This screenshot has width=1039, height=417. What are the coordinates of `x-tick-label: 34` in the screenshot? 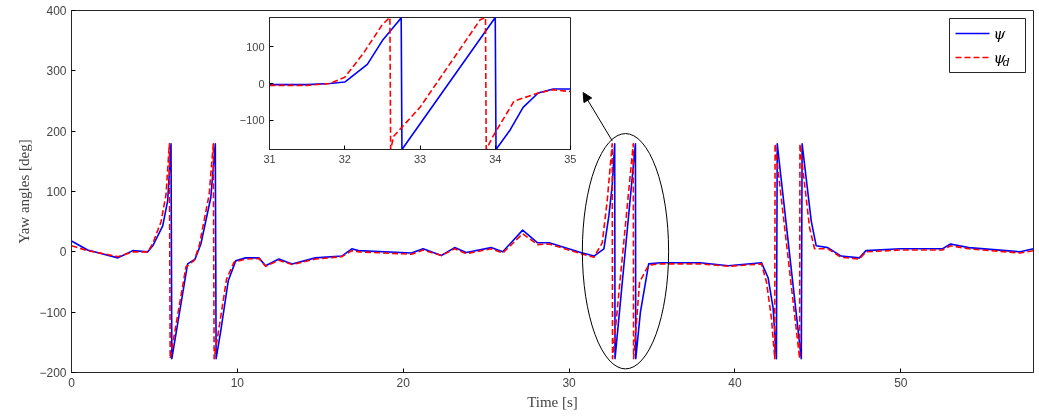 It's located at (495, 158).